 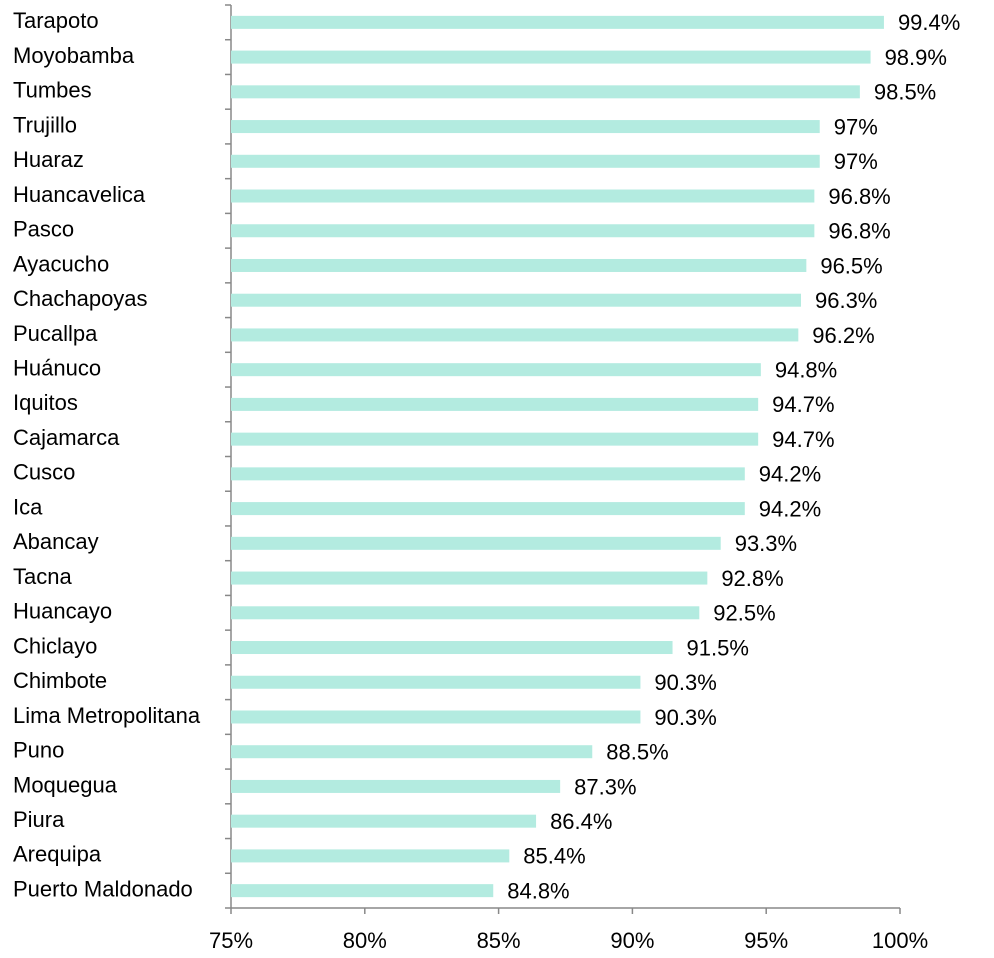 What do you see at coordinates (103, 888) in the screenshot?
I see `y-tick-label: Puerto Maldonado` at bounding box center [103, 888].